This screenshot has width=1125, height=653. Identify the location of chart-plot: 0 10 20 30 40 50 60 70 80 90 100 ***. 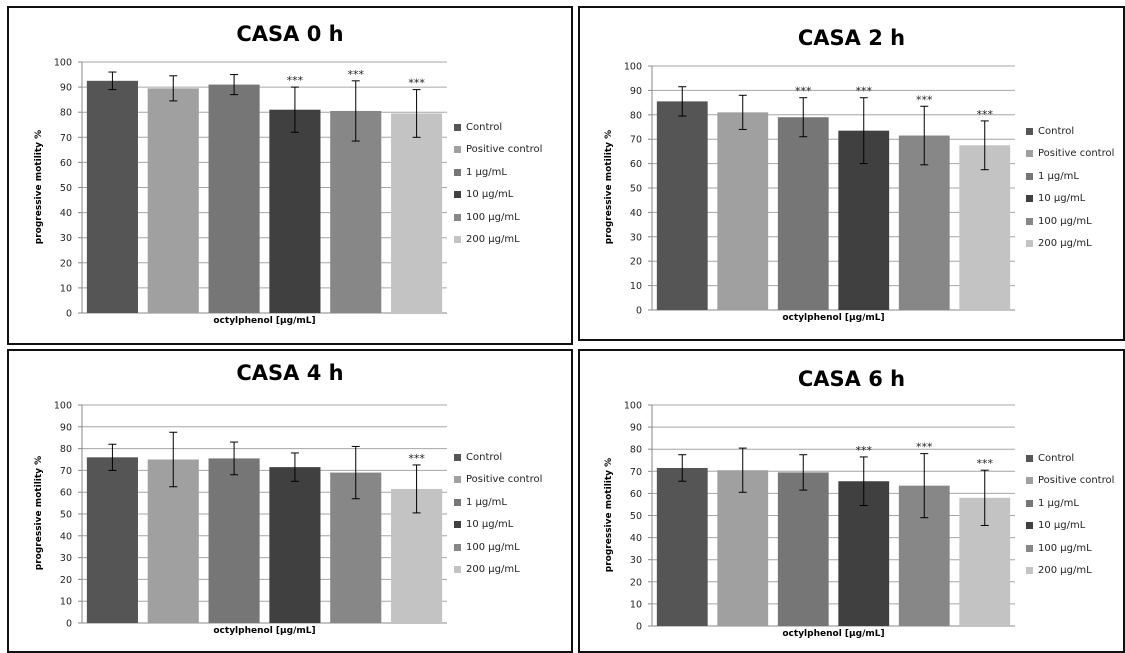
(250, 515).